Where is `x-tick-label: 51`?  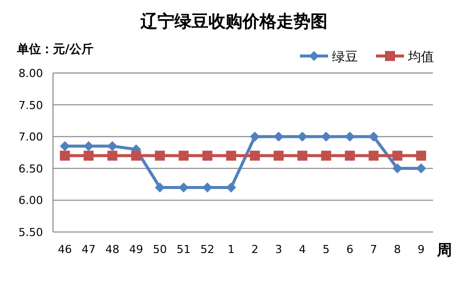 x-tick-label: 51 is located at coordinates (183, 249).